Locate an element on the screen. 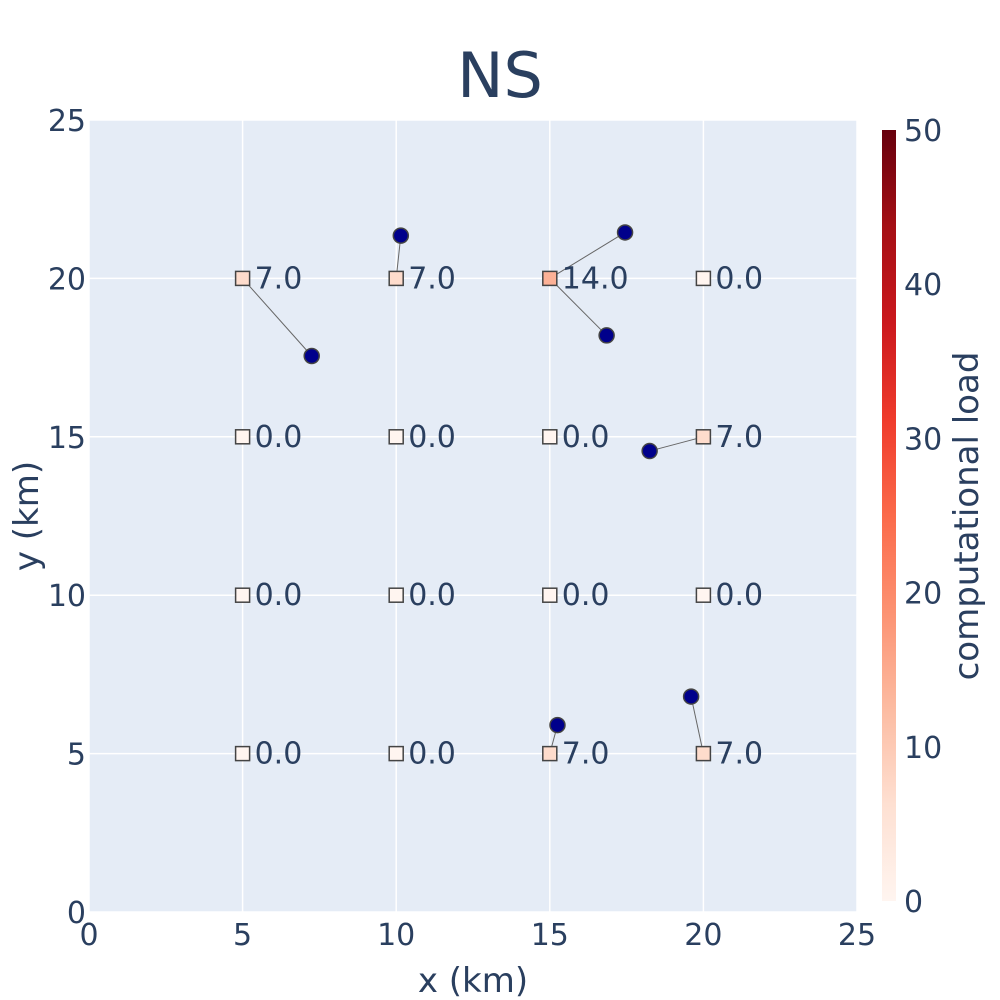 This screenshot has width=1000, height=1000. colorbar-tick-label: 50 is located at coordinates (923, 131).